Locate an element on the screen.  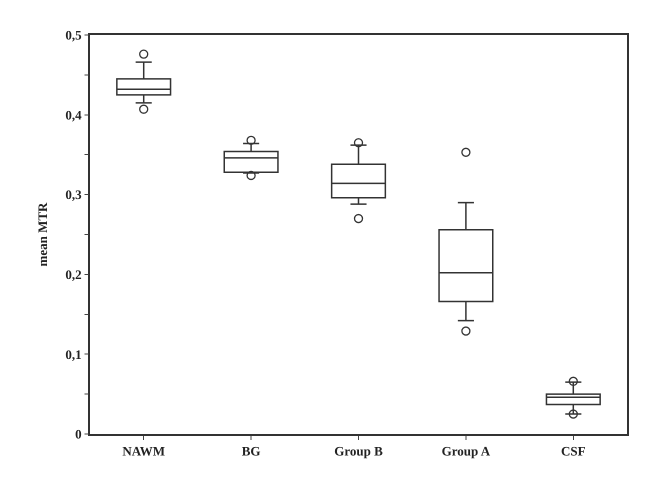
x-tick-label: Group B is located at coordinates (359, 450).